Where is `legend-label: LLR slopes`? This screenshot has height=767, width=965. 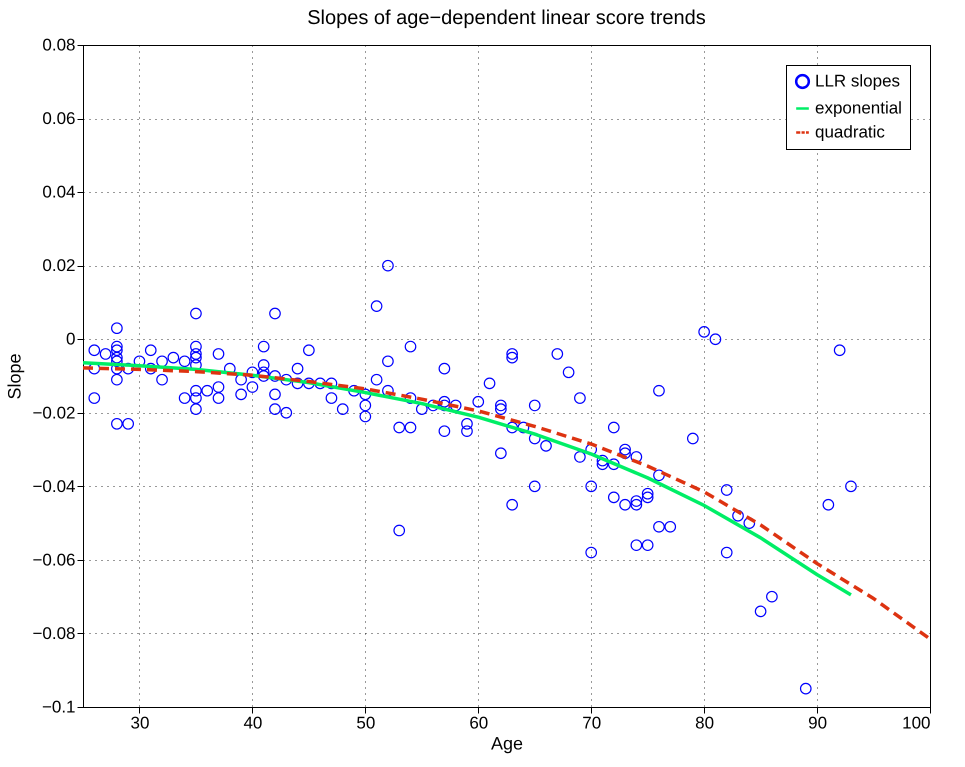
legend-label: LLR slopes is located at coordinates (857, 81).